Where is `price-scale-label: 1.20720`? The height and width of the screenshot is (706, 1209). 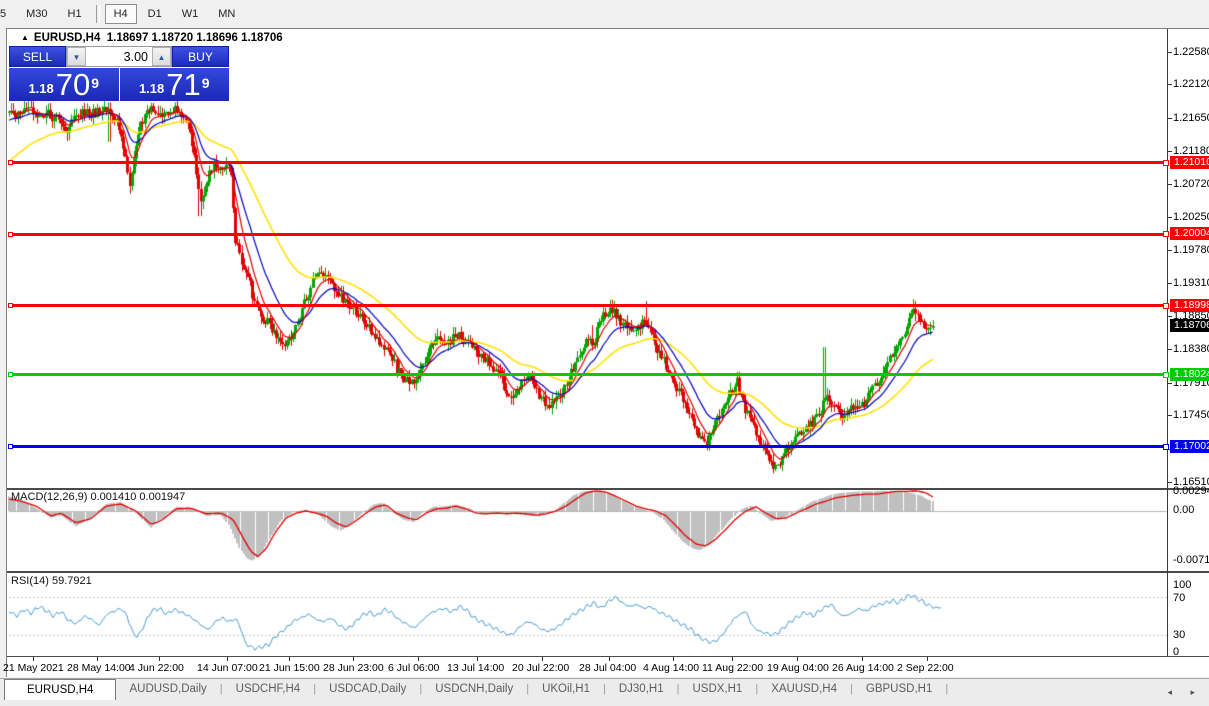 price-scale-label: 1.20720 is located at coordinates (1191, 184).